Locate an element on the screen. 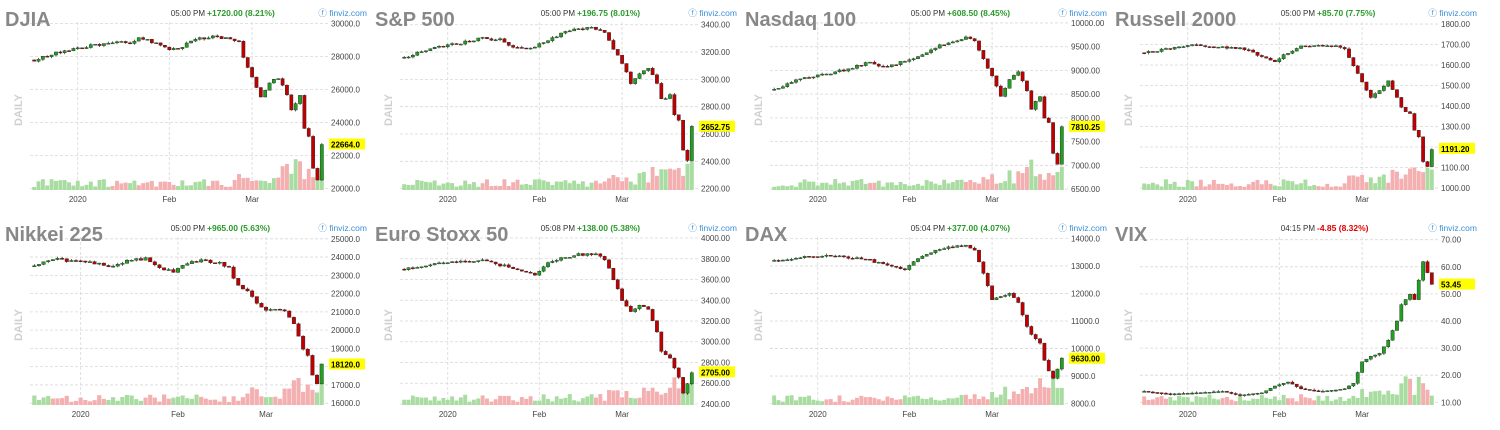 The height and width of the screenshot is (430, 1500). last-price-label: 2652.75 is located at coordinates (715, 127).